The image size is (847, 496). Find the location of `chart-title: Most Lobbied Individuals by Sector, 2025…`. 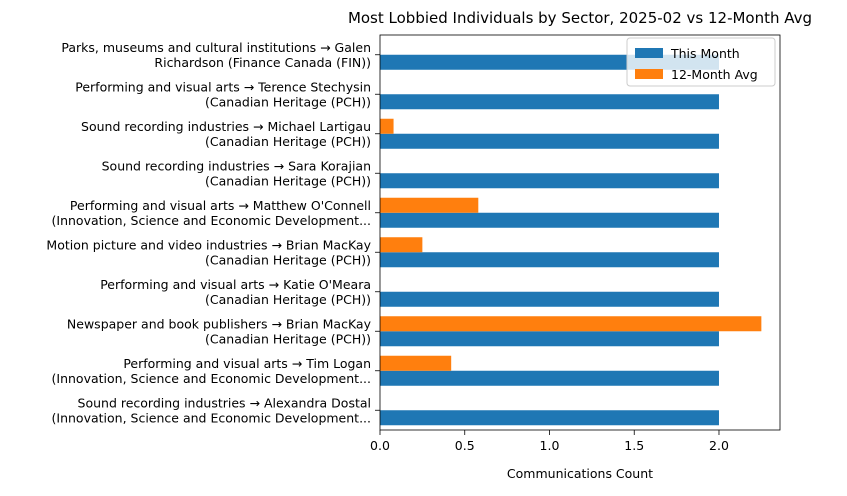

chart-title: Most Lobbied Individuals by Sector, 2025… is located at coordinates (580, 18).